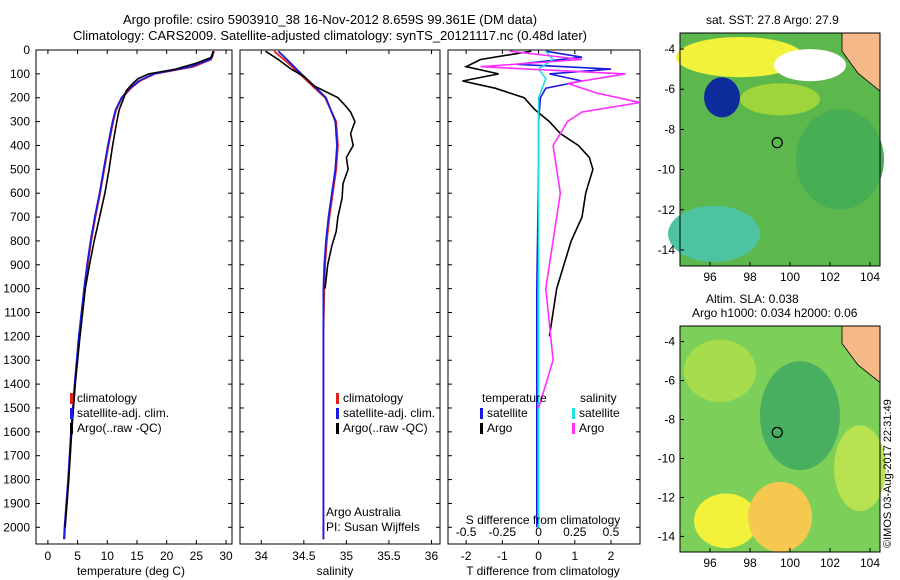  Describe the element at coordinates (20, 193) in the screenshot. I see `depth-tick-label: 600` at that location.